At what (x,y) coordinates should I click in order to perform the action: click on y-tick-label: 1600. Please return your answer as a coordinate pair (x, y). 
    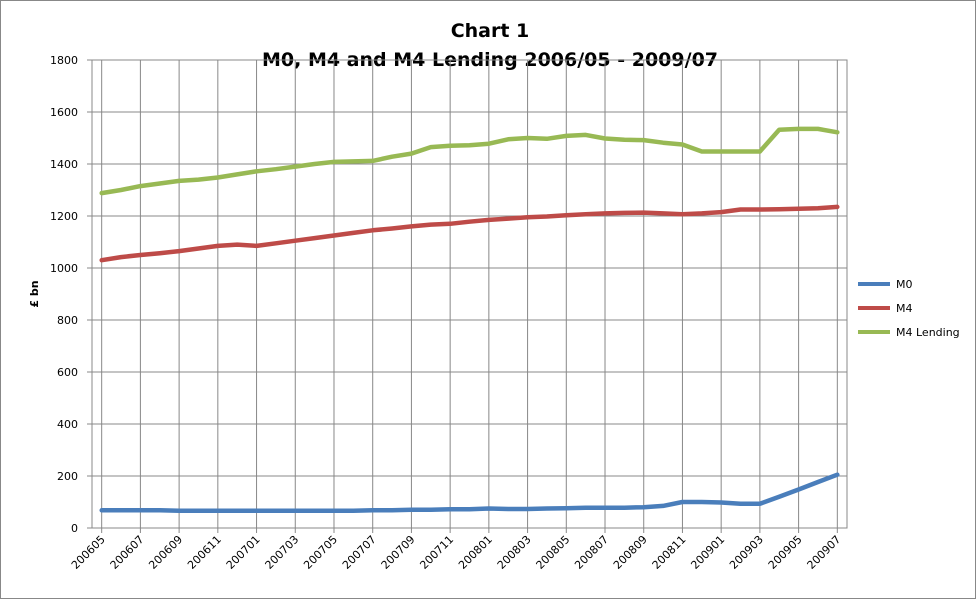
    Looking at the image, I should click on (64, 112).